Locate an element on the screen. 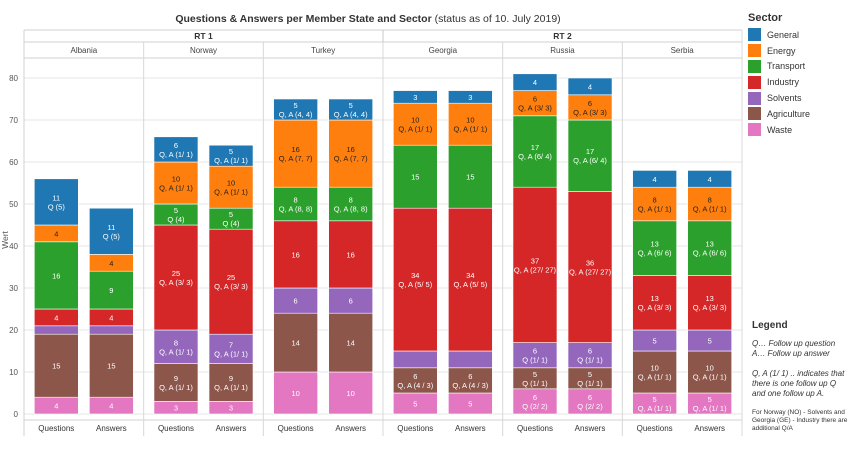 The height and width of the screenshot is (450, 850). data-label: Q, A (7, 7) is located at coordinates (296, 158).